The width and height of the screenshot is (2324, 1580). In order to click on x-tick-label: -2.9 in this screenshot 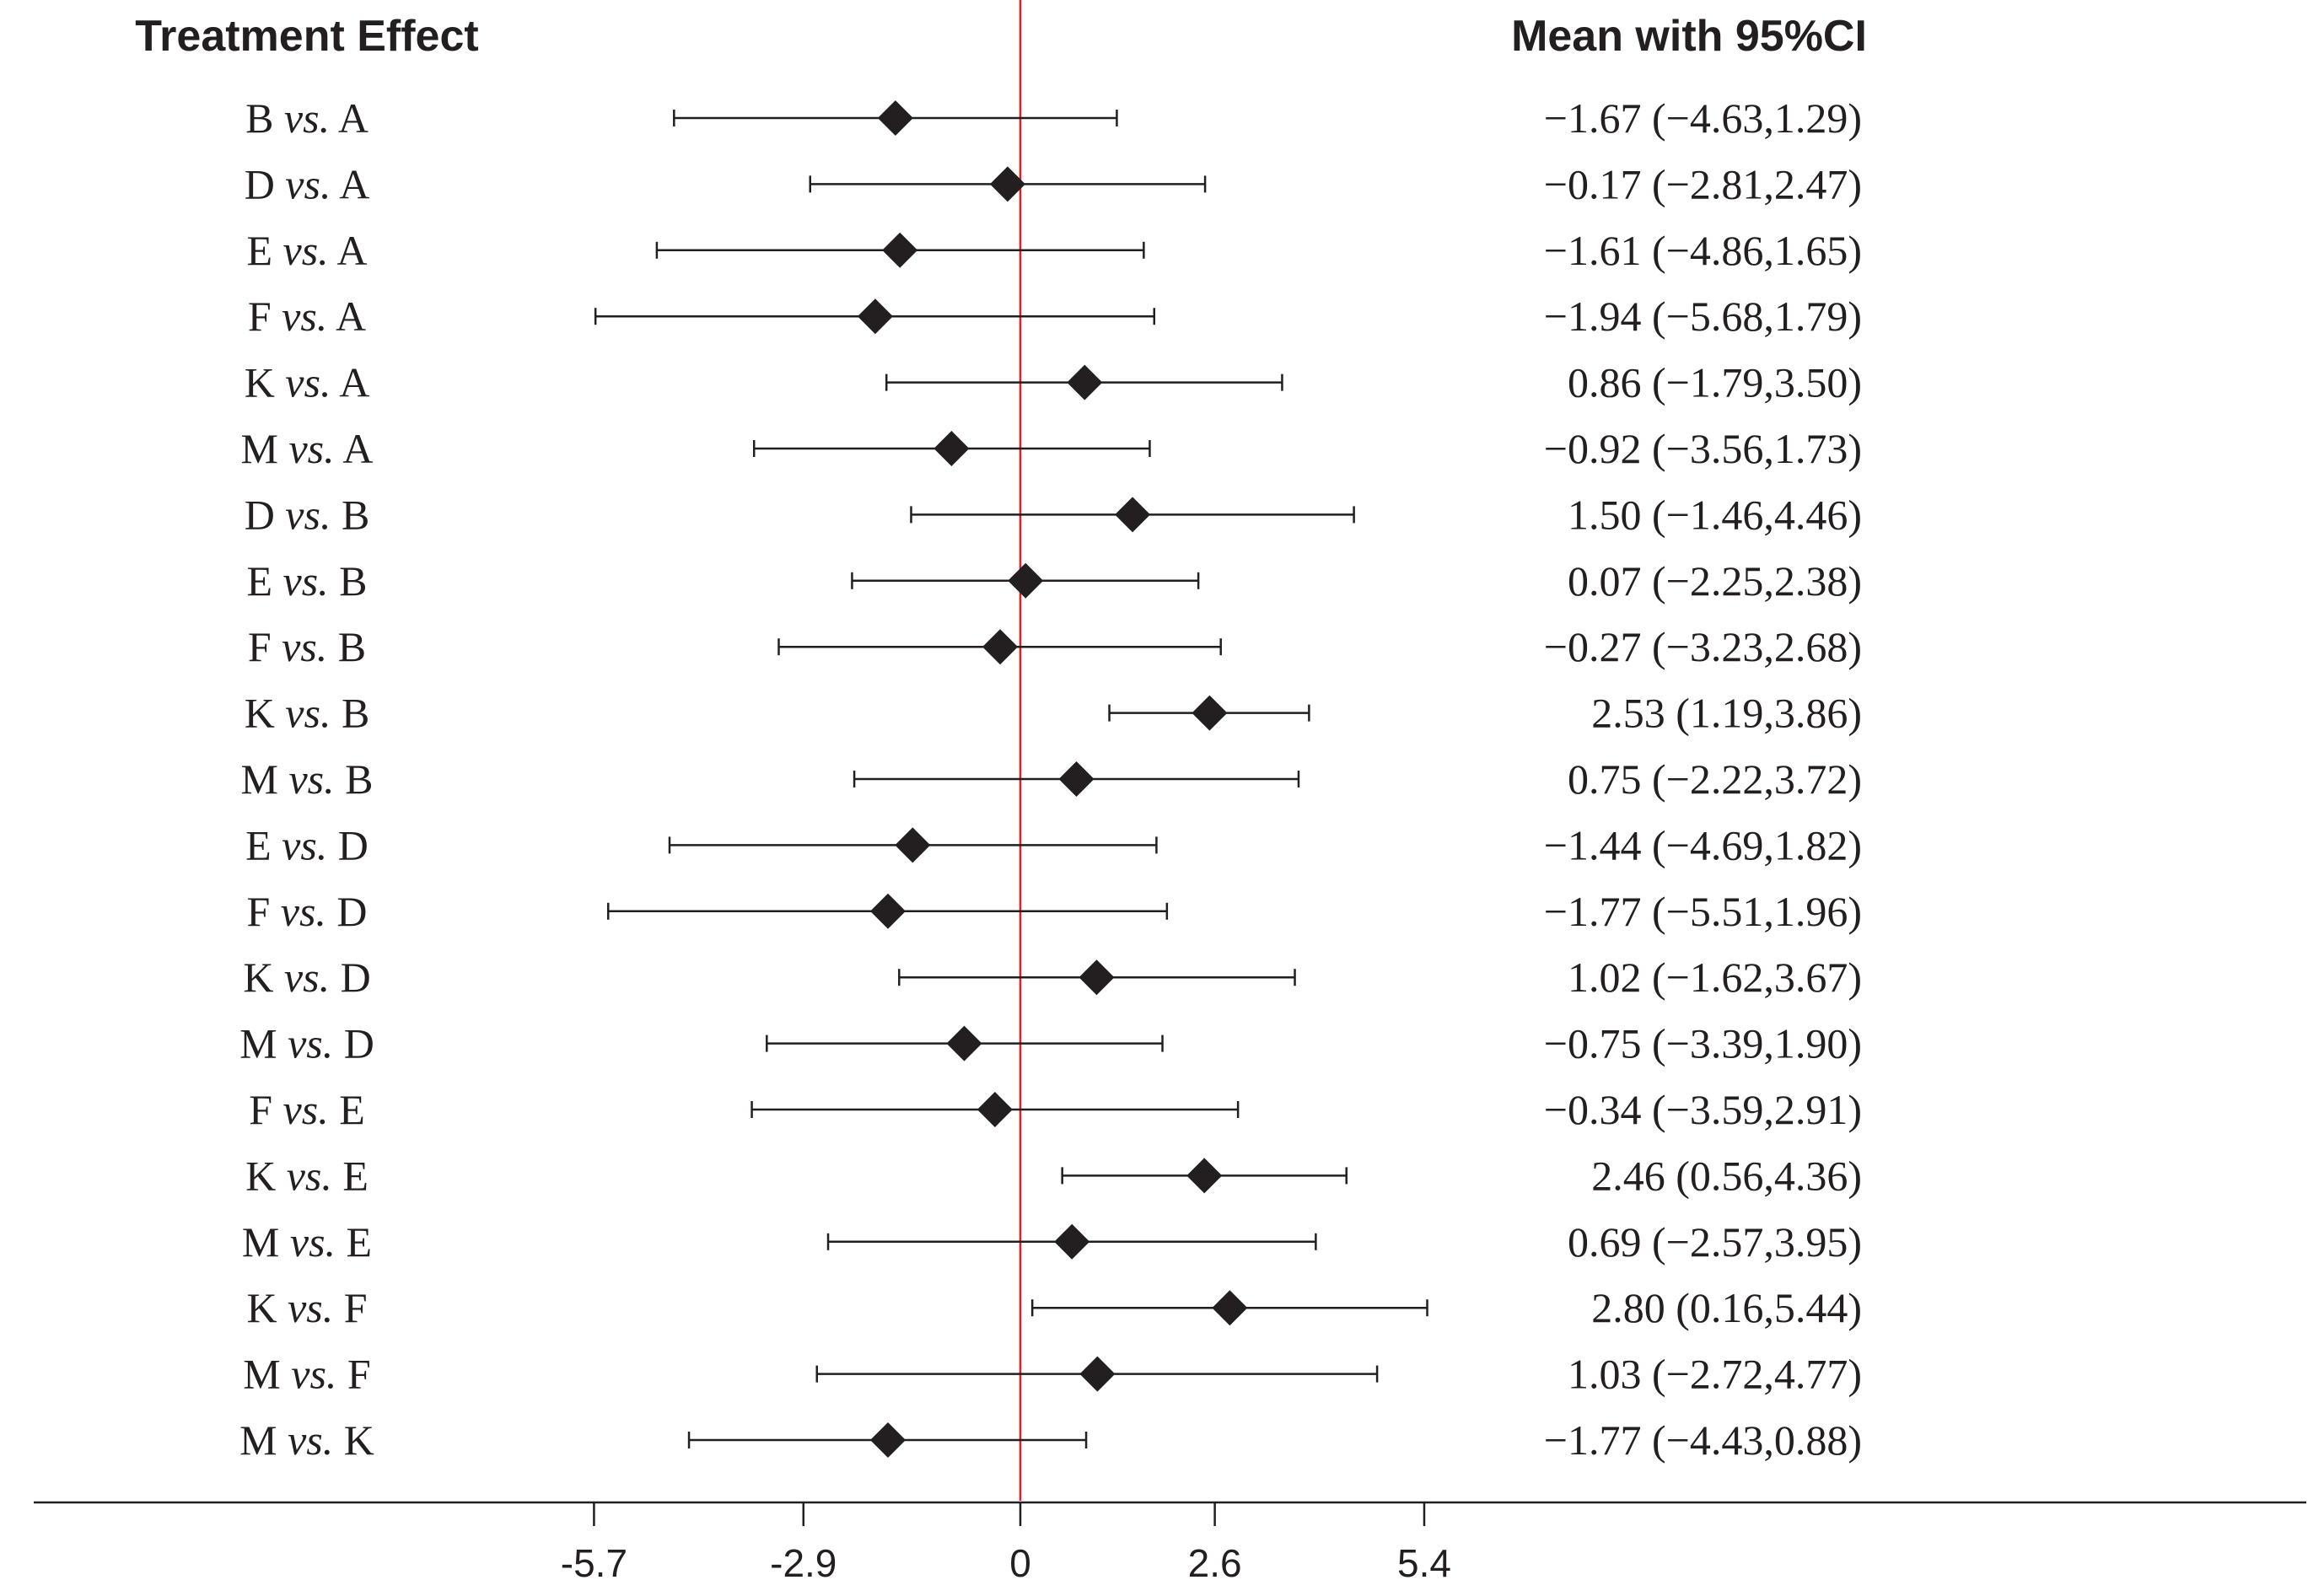, I will do `click(803, 1561)`.